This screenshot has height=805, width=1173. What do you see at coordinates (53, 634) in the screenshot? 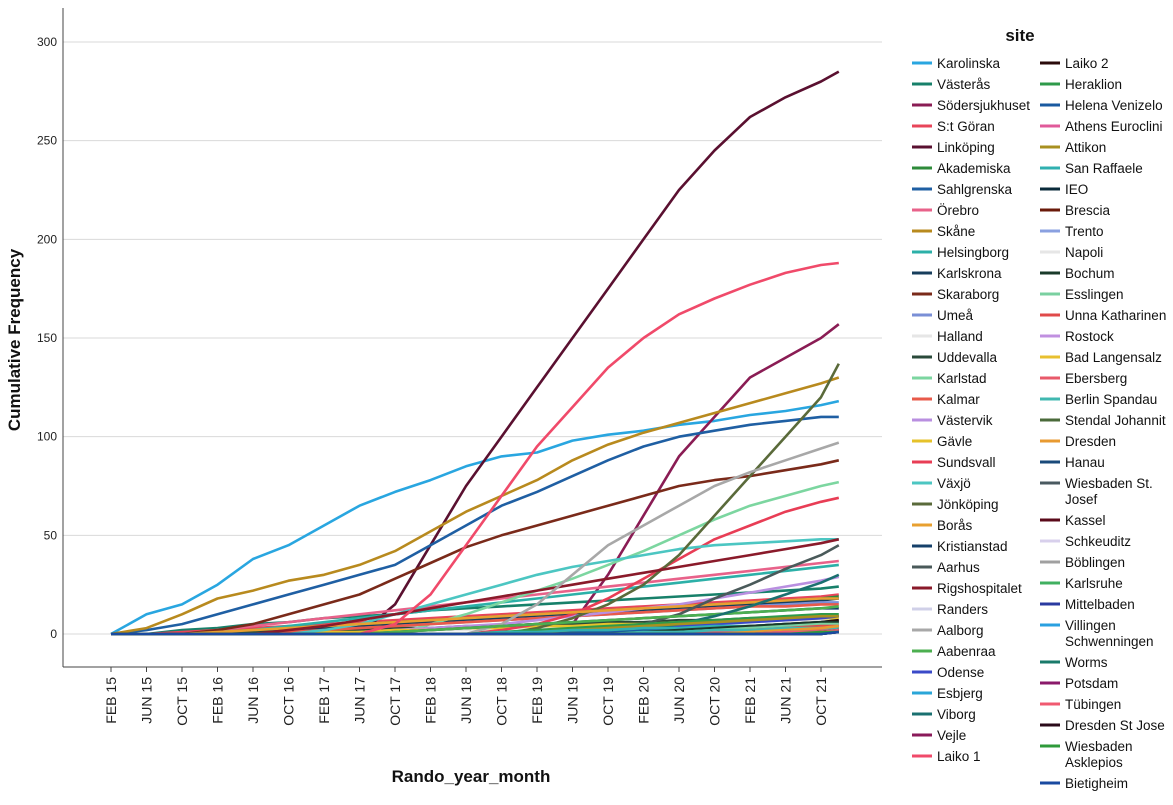
I see `y-tick-label: 0` at bounding box center [53, 634].